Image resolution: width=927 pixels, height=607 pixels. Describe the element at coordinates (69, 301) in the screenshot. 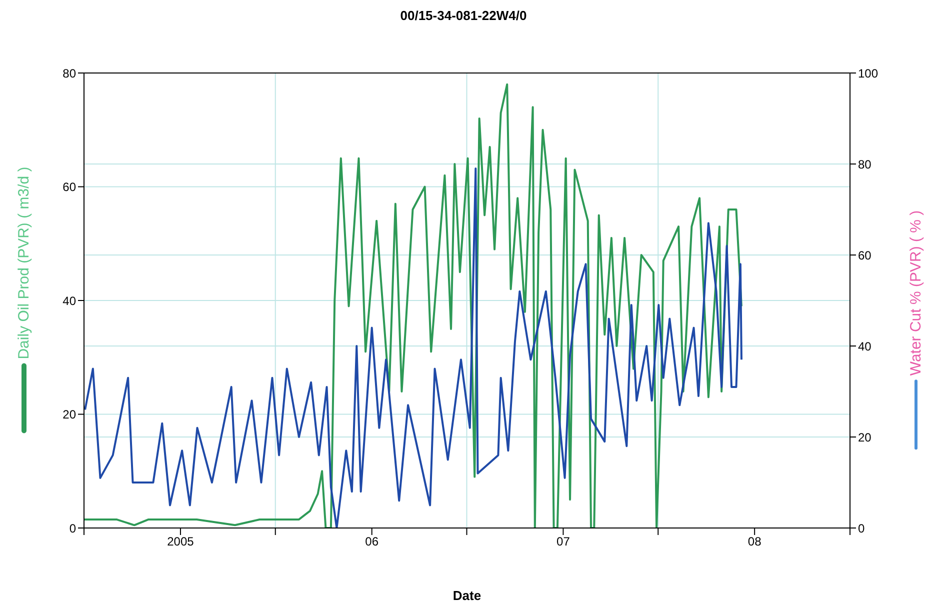

I see `y-tick-label: 40` at that location.